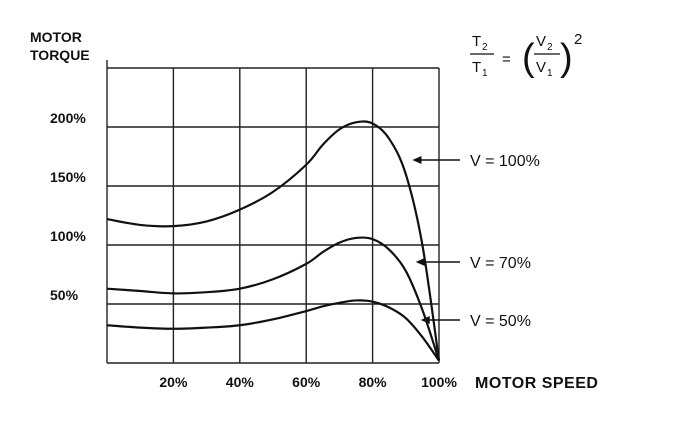 This screenshot has width=677, height=430. What do you see at coordinates (173, 382) in the screenshot?
I see `x-tick-label: 20%` at bounding box center [173, 382].